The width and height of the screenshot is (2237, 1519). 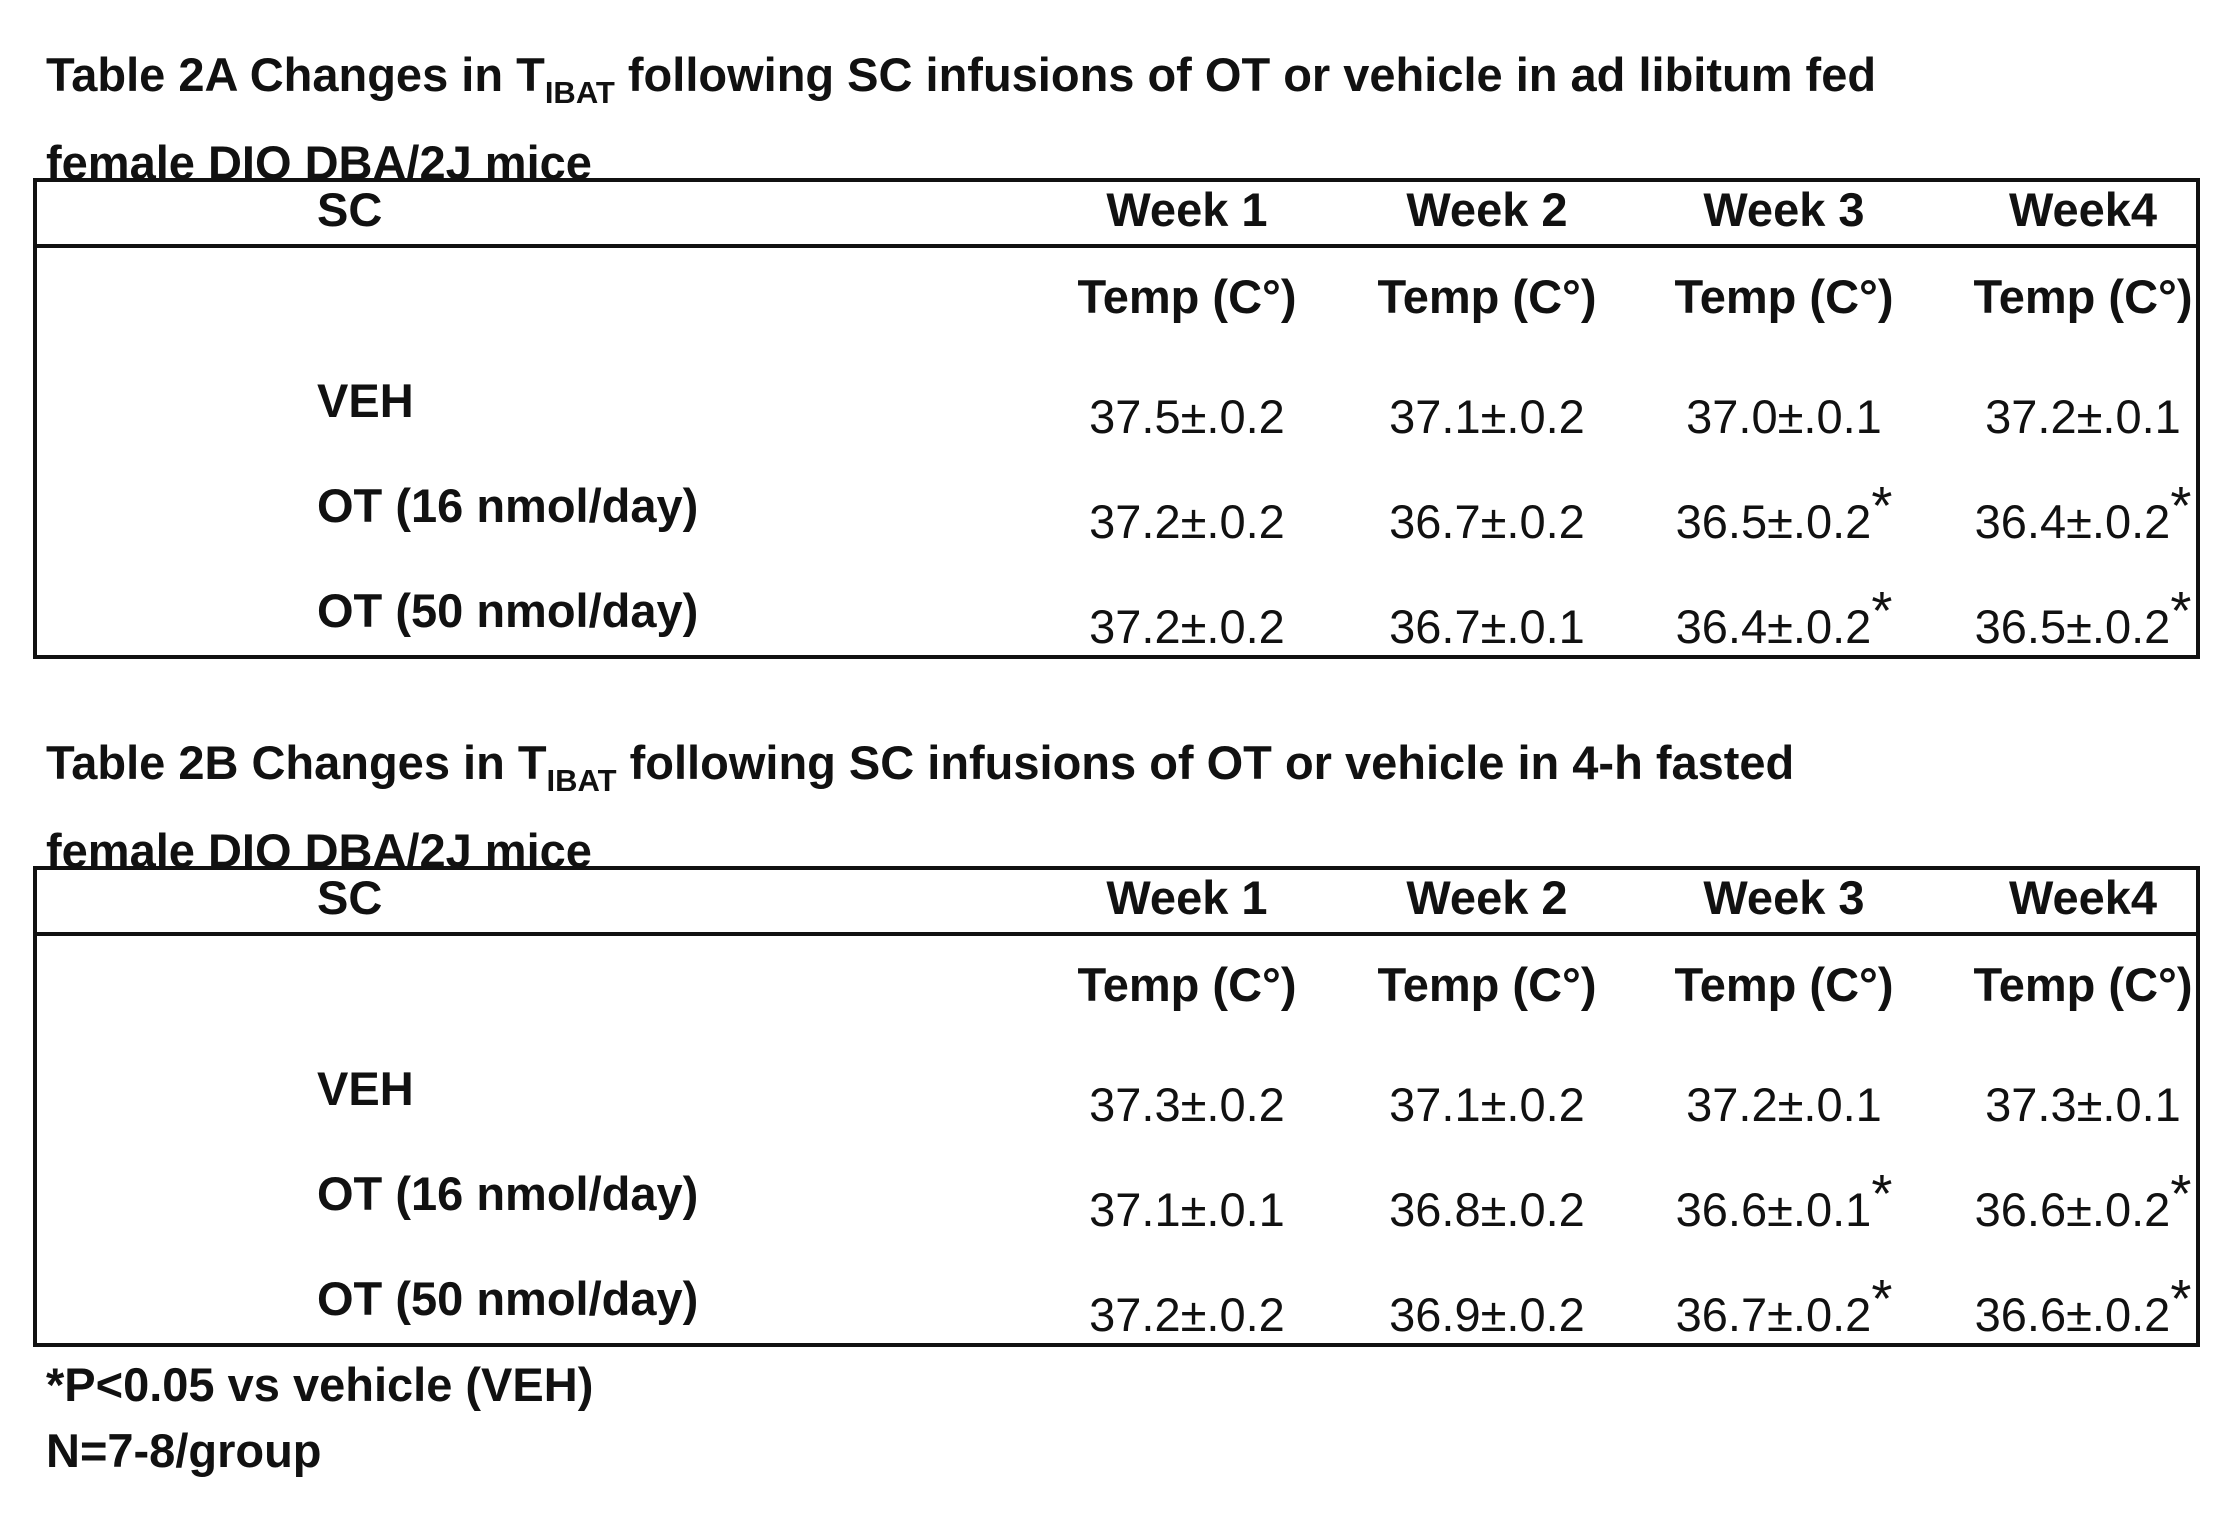 What do you see at coordinates (184, 1450) in the screenshot?
I see `footnote-sample-size: N=7-8/group` at bounding box center [184, 1450].